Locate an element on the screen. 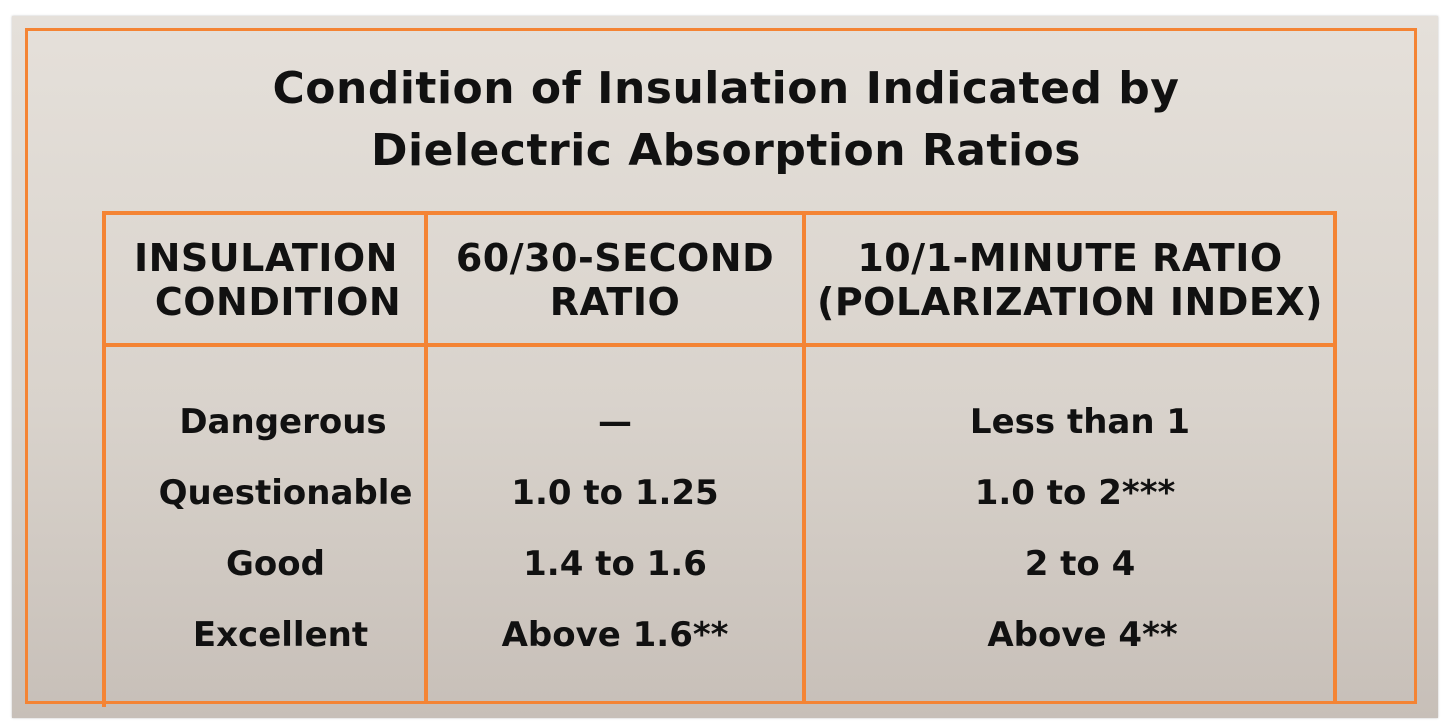 The image size is (1452, 726). table-left-border is located at coordinates (104, 459).